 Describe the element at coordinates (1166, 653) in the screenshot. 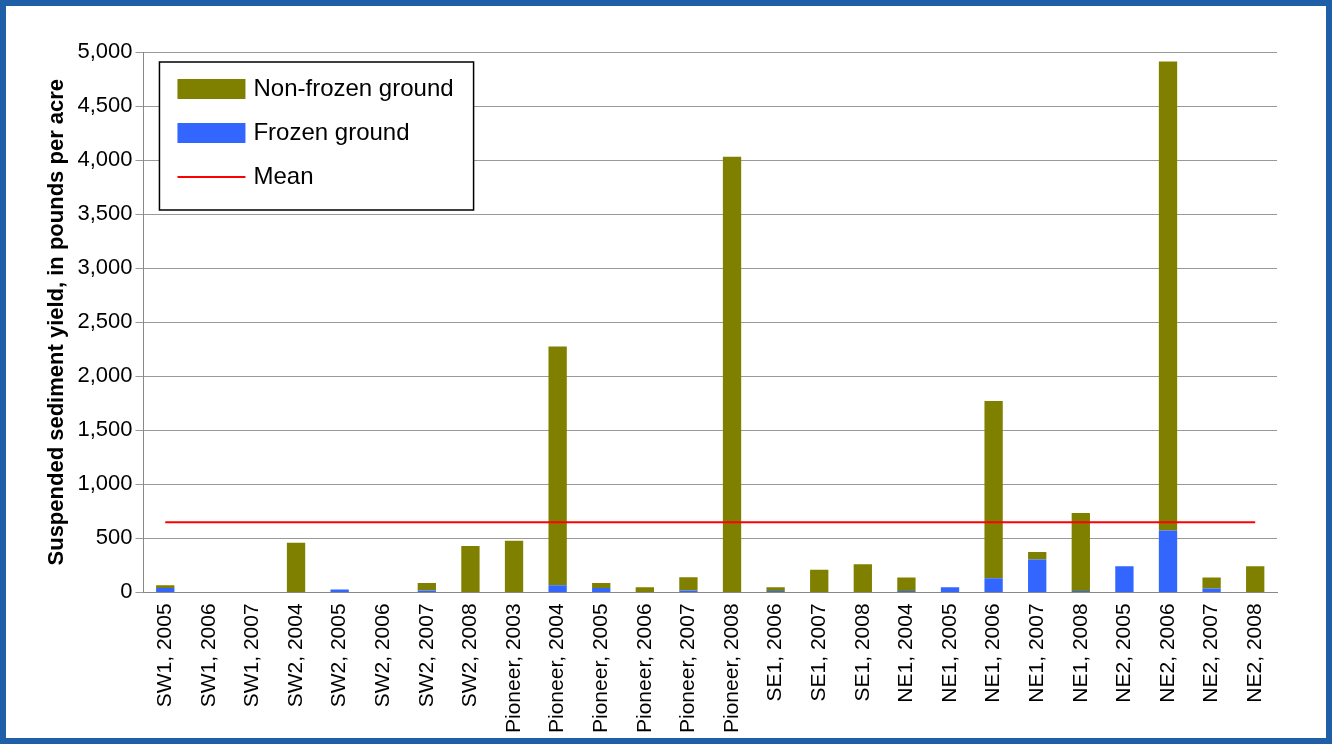

I see `x-tick-label: NE2, 2006` at that location.